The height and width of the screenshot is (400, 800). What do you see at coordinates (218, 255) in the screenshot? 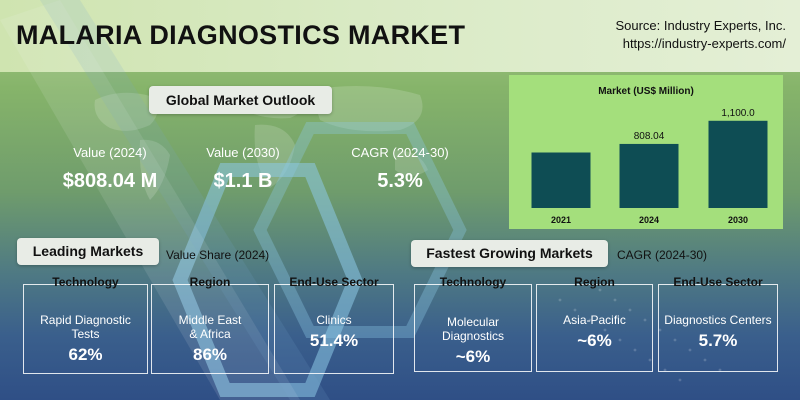
I see `leading-markets-subtitle: Value Share (2024)` at bounding box center [218, 255].